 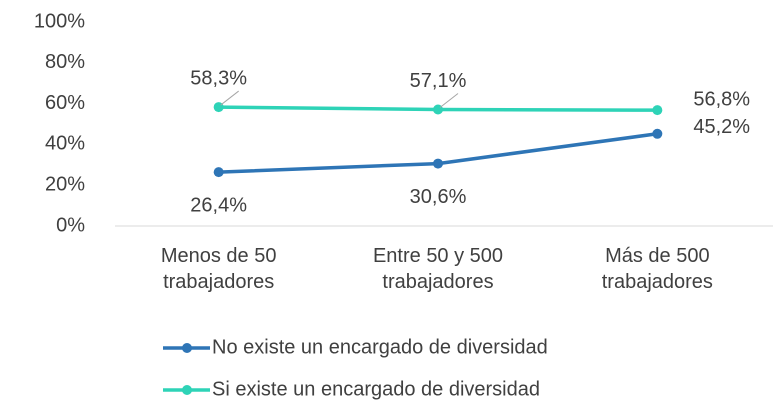 I want to click on data-label: 57,1%, so click(x=438, y=81).